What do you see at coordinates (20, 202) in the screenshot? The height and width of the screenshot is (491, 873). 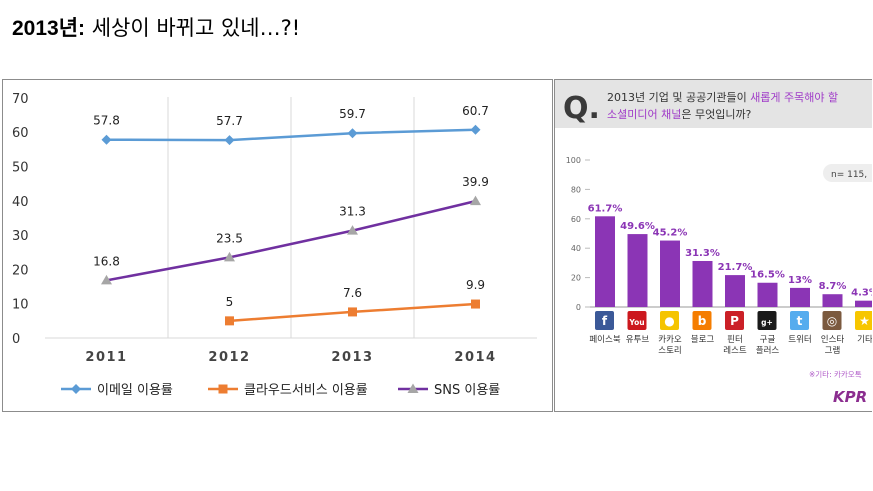 I see `y-tick-label: 40` at bounding box center [20, 202].